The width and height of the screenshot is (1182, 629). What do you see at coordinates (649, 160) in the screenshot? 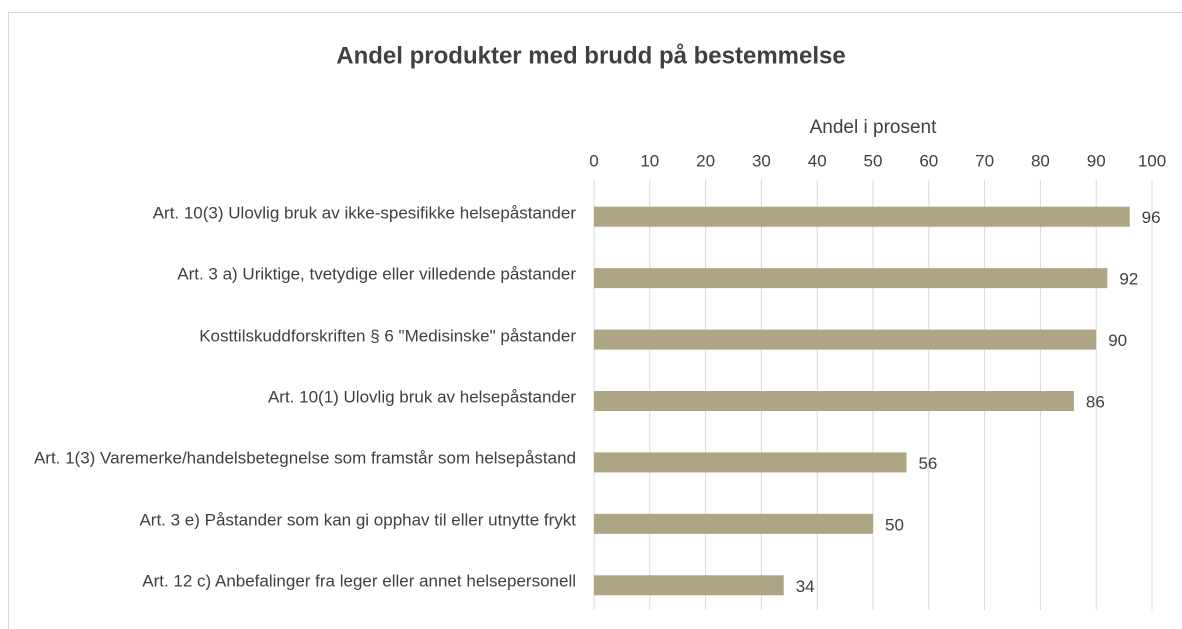
I see `x-tick-label: 10` at bounding box center [649, 160].